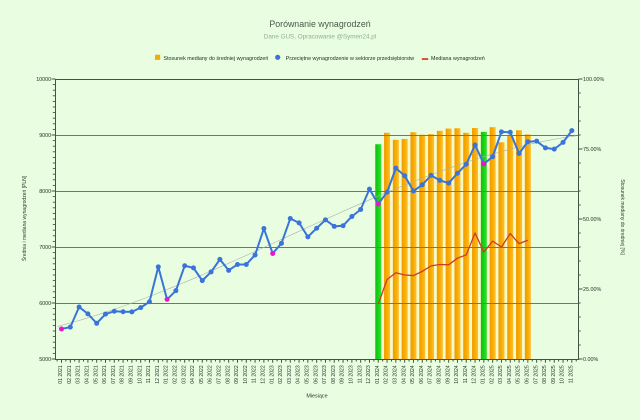  What do you see at coordinates (378, 374) in the screenshot?
I see `svg-text: 01 2024` at bounding box center [378, 374].